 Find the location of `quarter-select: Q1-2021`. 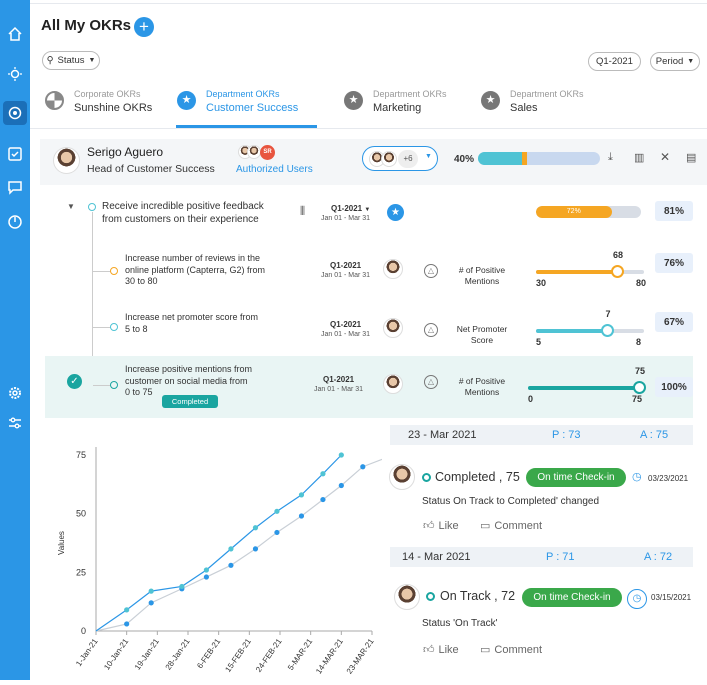

quarter-select: Q1-2021 is located at coordinates (614, 61).